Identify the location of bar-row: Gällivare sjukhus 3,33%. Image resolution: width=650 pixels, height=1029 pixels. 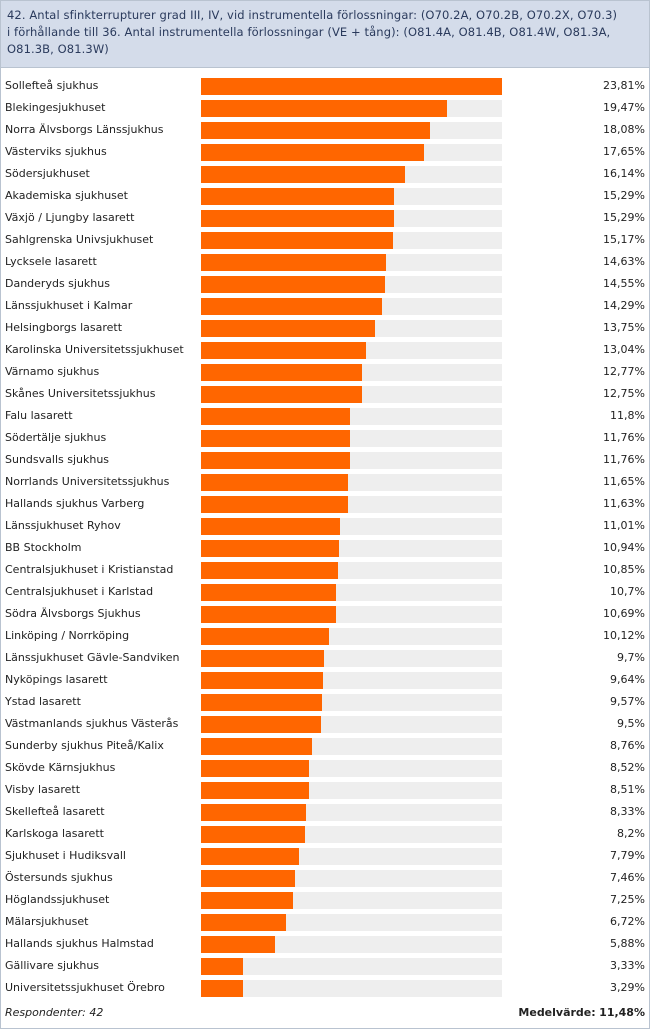
(325, 966).